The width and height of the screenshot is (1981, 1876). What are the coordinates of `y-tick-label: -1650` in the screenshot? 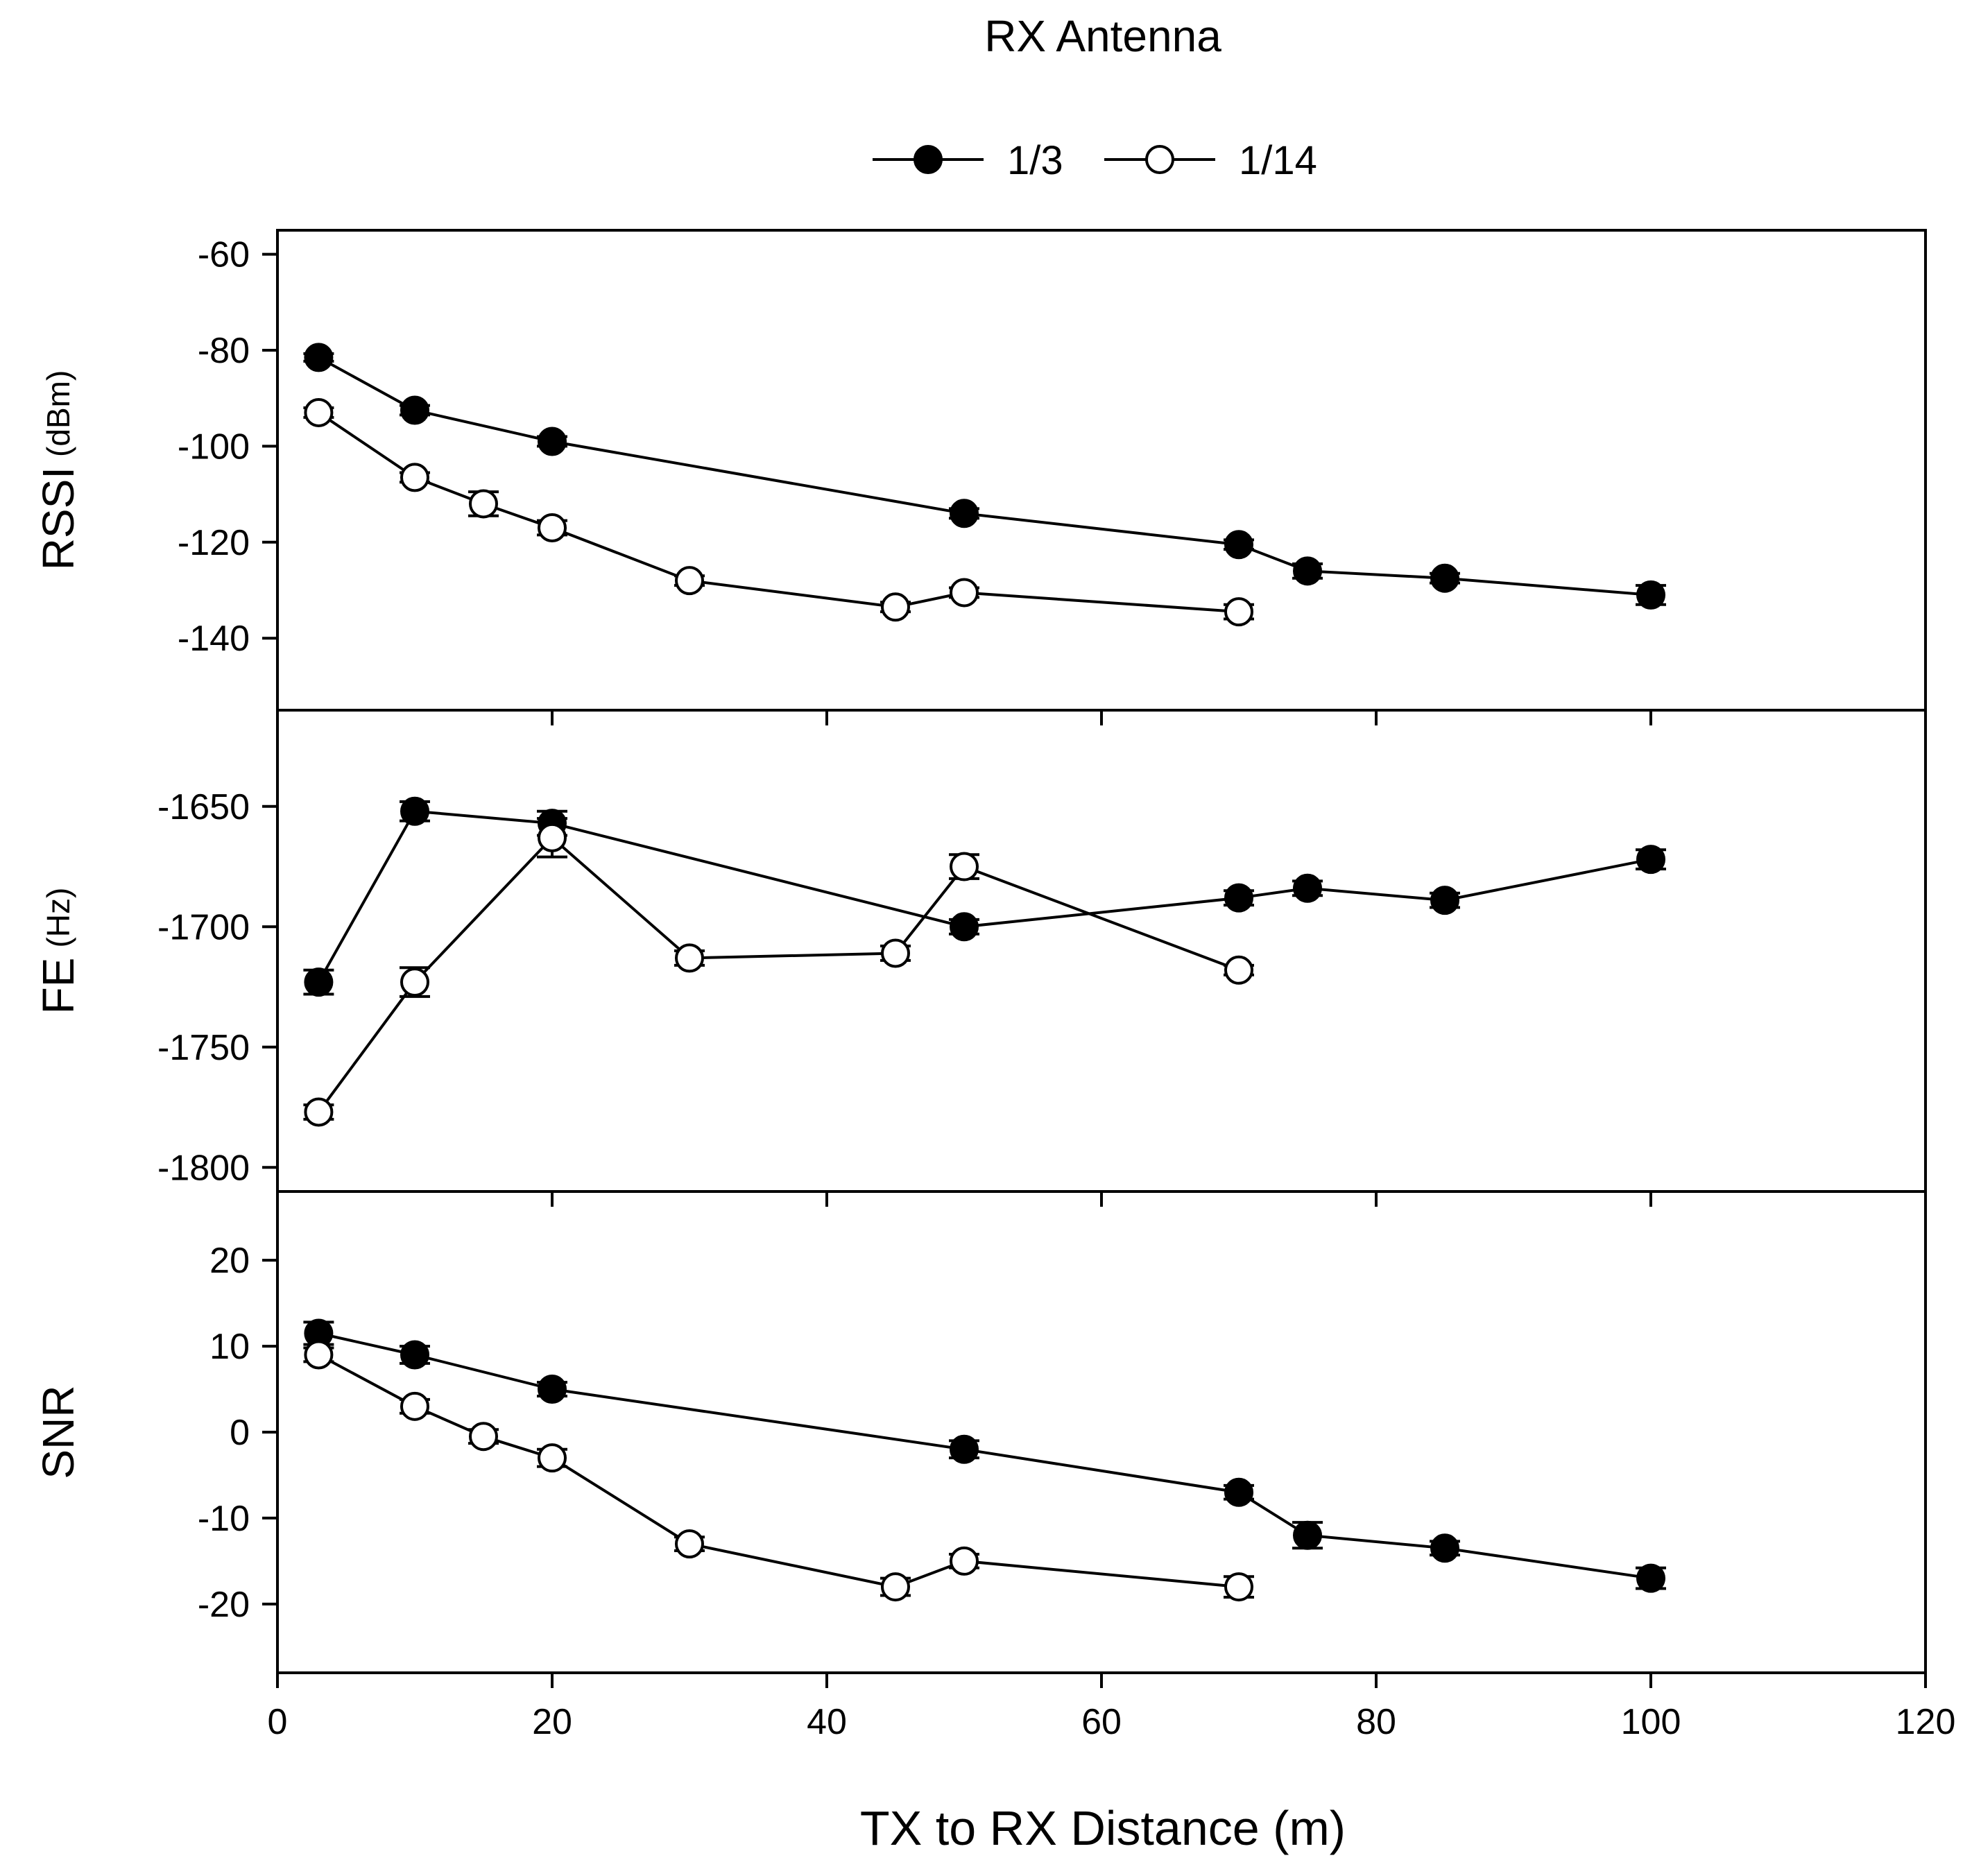 It's located at (203, 807).